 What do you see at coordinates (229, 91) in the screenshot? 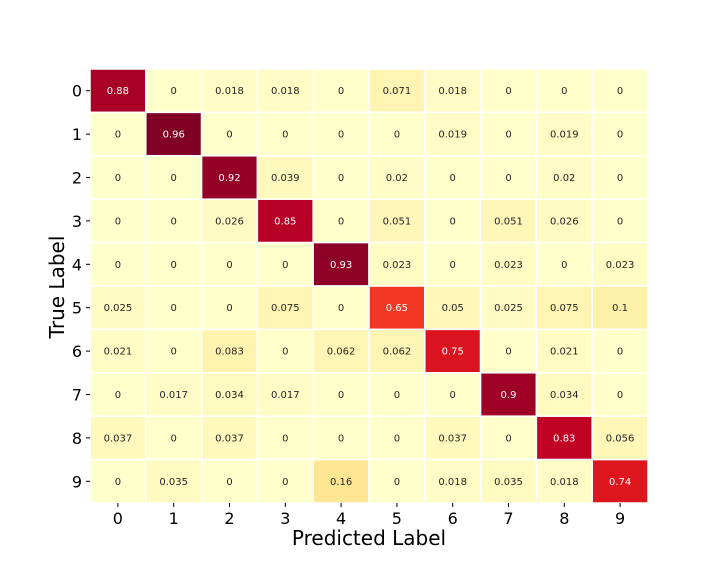
I see `heatmap-cell-label-0-2: 0.018` at bounding box center [229, 91].